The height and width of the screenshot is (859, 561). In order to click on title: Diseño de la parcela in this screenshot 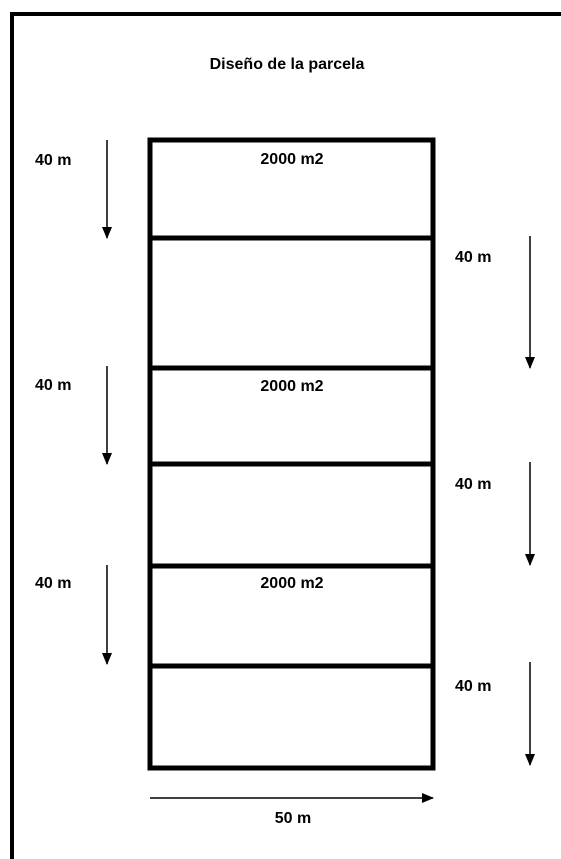, I will do `click(287, 64)`.